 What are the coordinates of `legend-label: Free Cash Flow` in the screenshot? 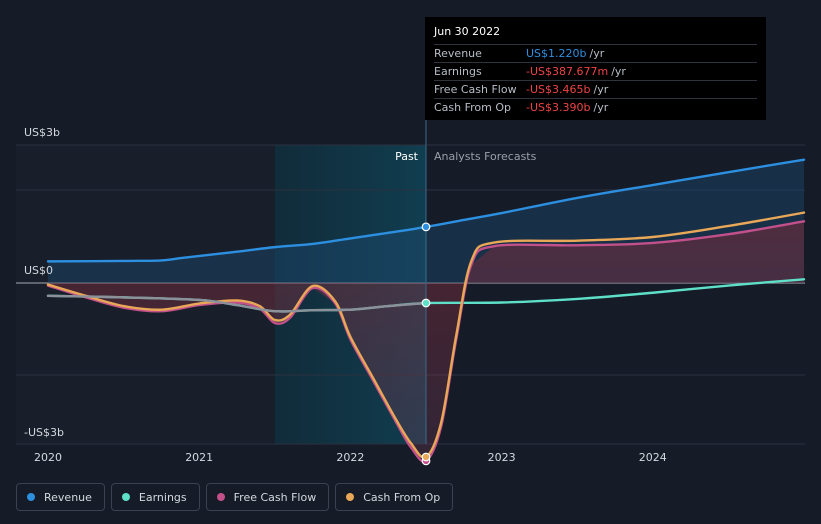 It's located at (275, 497).